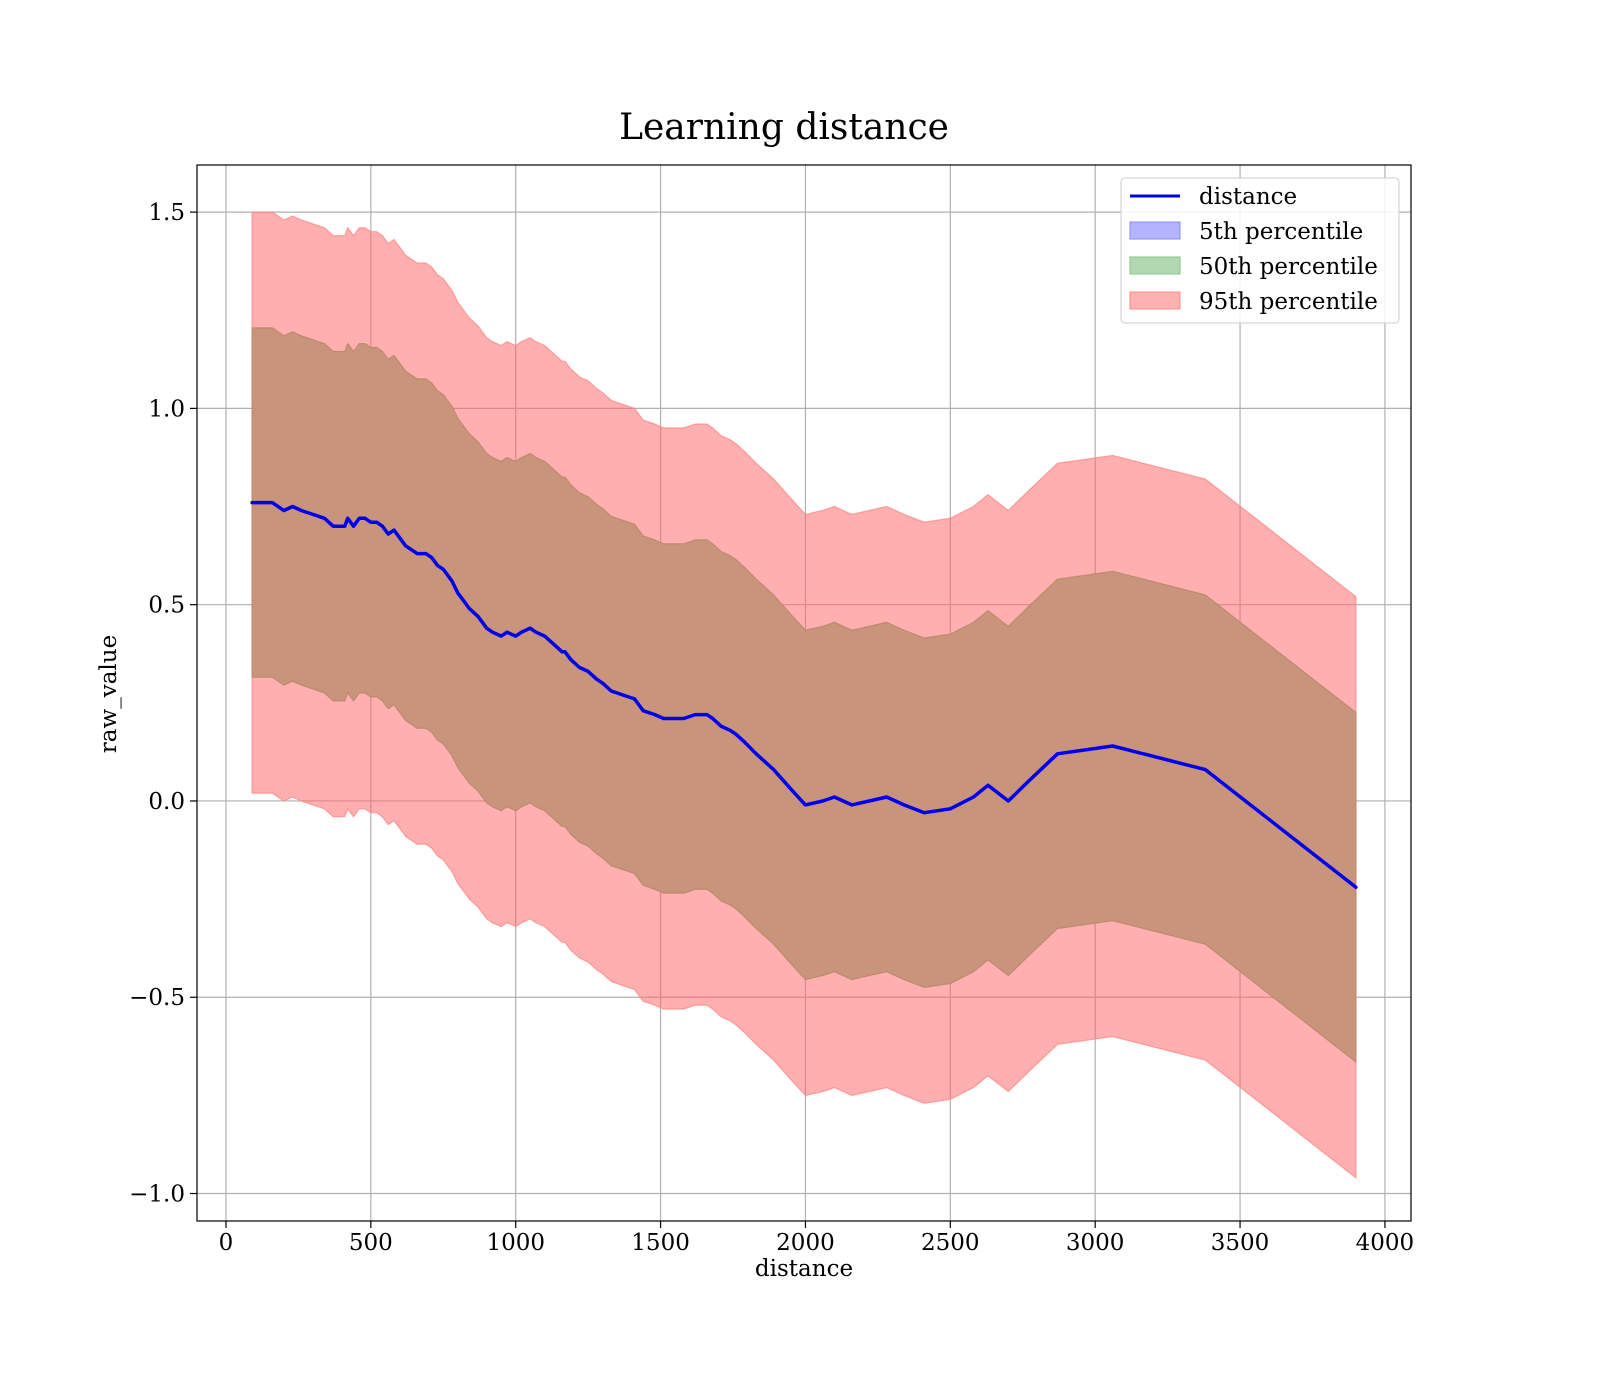 This screenshot has width=1600, height=1400. I want to click on chart-title: Learning distance, so click(784, 127).